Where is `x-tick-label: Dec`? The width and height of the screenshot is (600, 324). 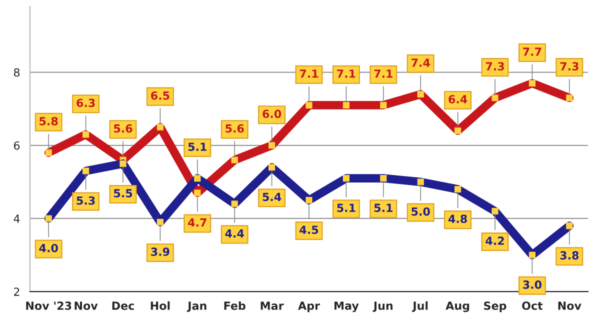
x-tick-label: Dec is located at coordinates (123, 306).